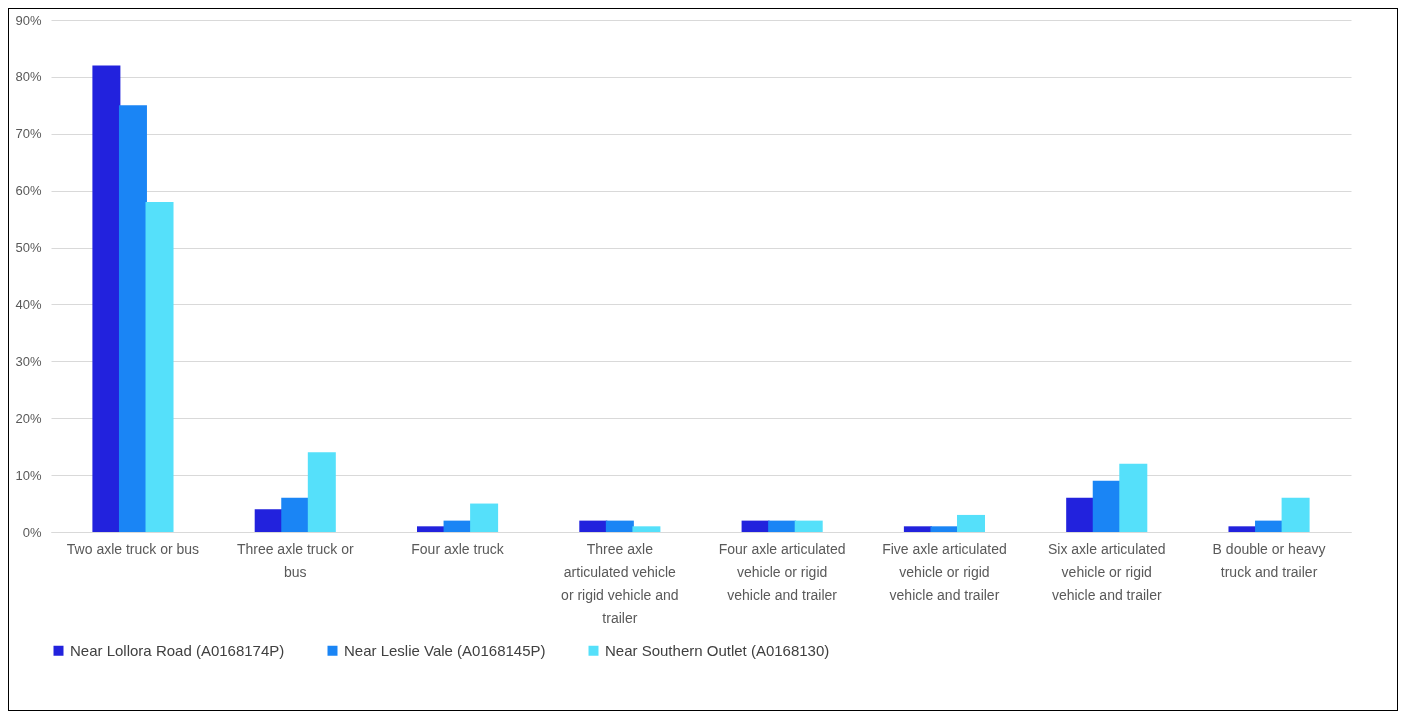 This screenshot has width=1408, height=721. What do you see at coordinates (177, 650) in the screenshot?
I see `legend-label: Near Lollora Road (A0168174P)` at bounding box center [177, 650].